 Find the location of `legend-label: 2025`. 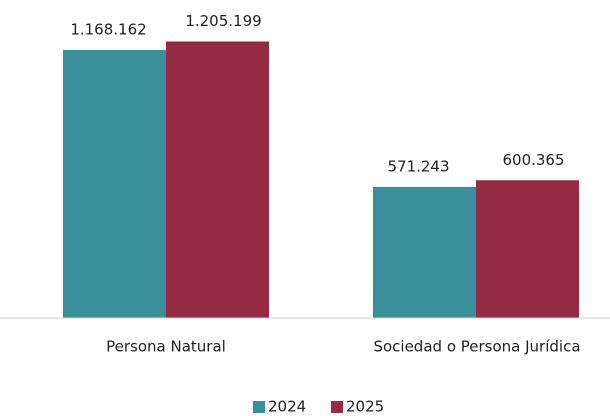

legend-label: 2025 is located at coordinates (365, 407).